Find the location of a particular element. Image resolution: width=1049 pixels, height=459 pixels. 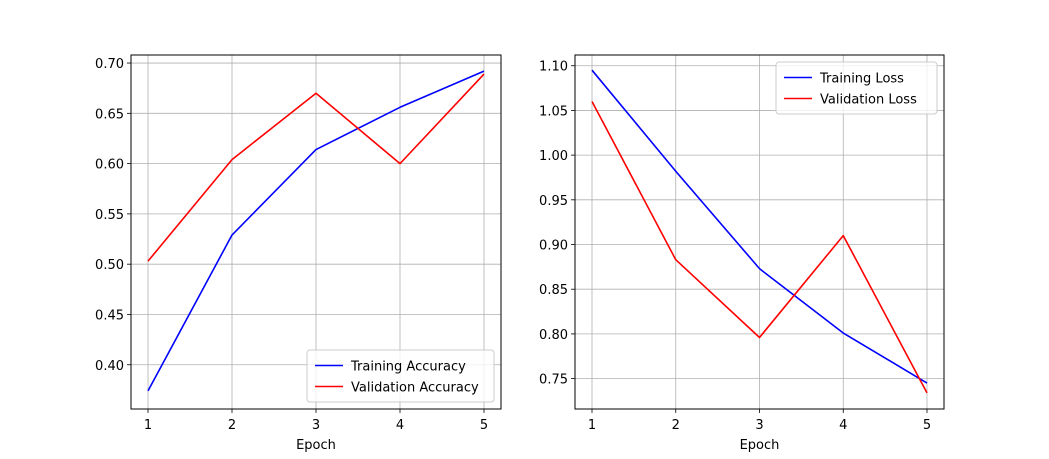

legend: Training Accuracy Validation Accuracy is located at coordinates (400, 376).